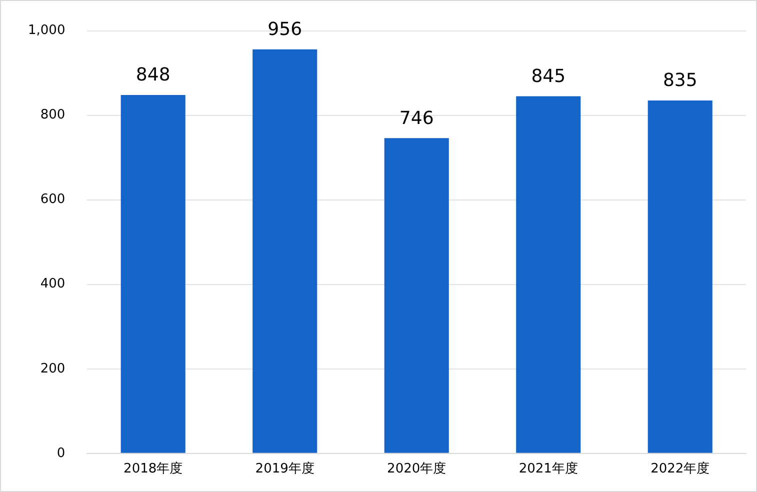  What do you see at coordinates (153, 75) in the screenshot?
I see `data-label: 848` at bounding box center [153, 75].